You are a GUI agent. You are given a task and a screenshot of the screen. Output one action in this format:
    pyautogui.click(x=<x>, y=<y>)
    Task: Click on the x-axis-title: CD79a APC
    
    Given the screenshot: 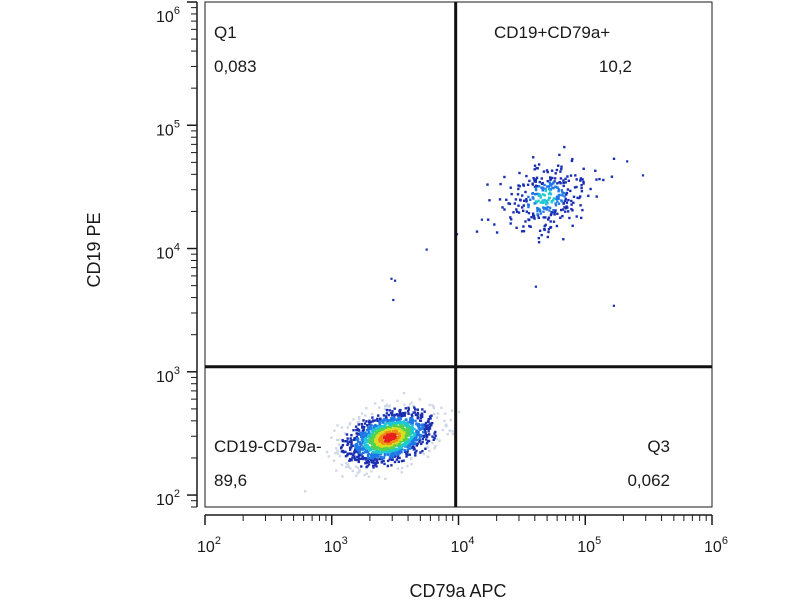 What is the action you would take?
    pyautogui.click(x=457, y=590)
    